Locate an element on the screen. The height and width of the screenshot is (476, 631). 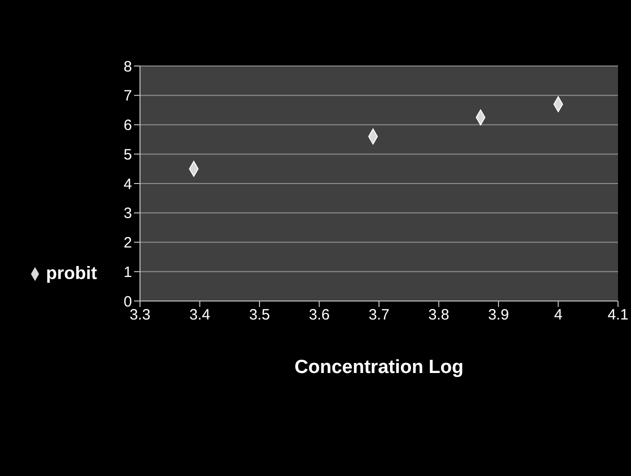
y-tick-label: 4 is located at coordinates (128, 184).